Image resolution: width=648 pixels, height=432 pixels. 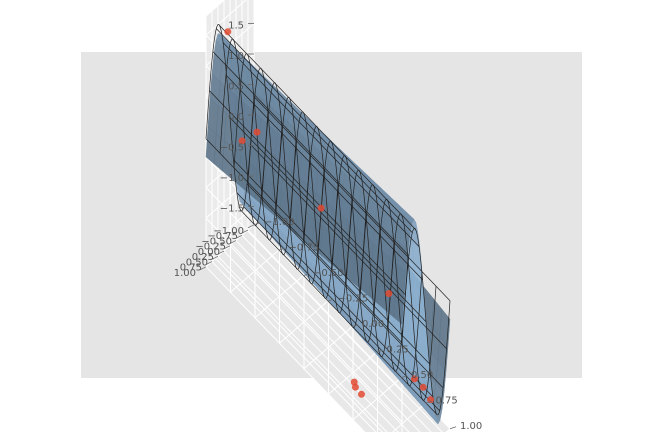 I want to click on x-tick-label: 1.00, so click(x=471, y=426).